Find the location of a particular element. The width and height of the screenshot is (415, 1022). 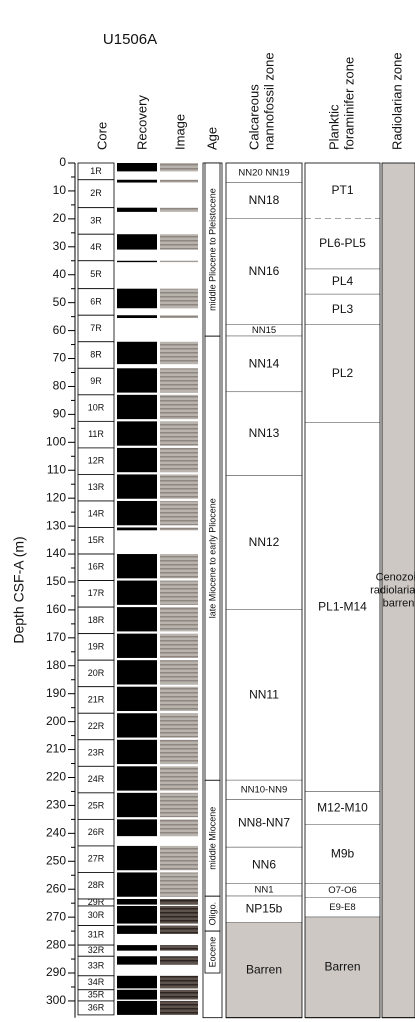

zone-label: barren is located at coordinates (399, 603).